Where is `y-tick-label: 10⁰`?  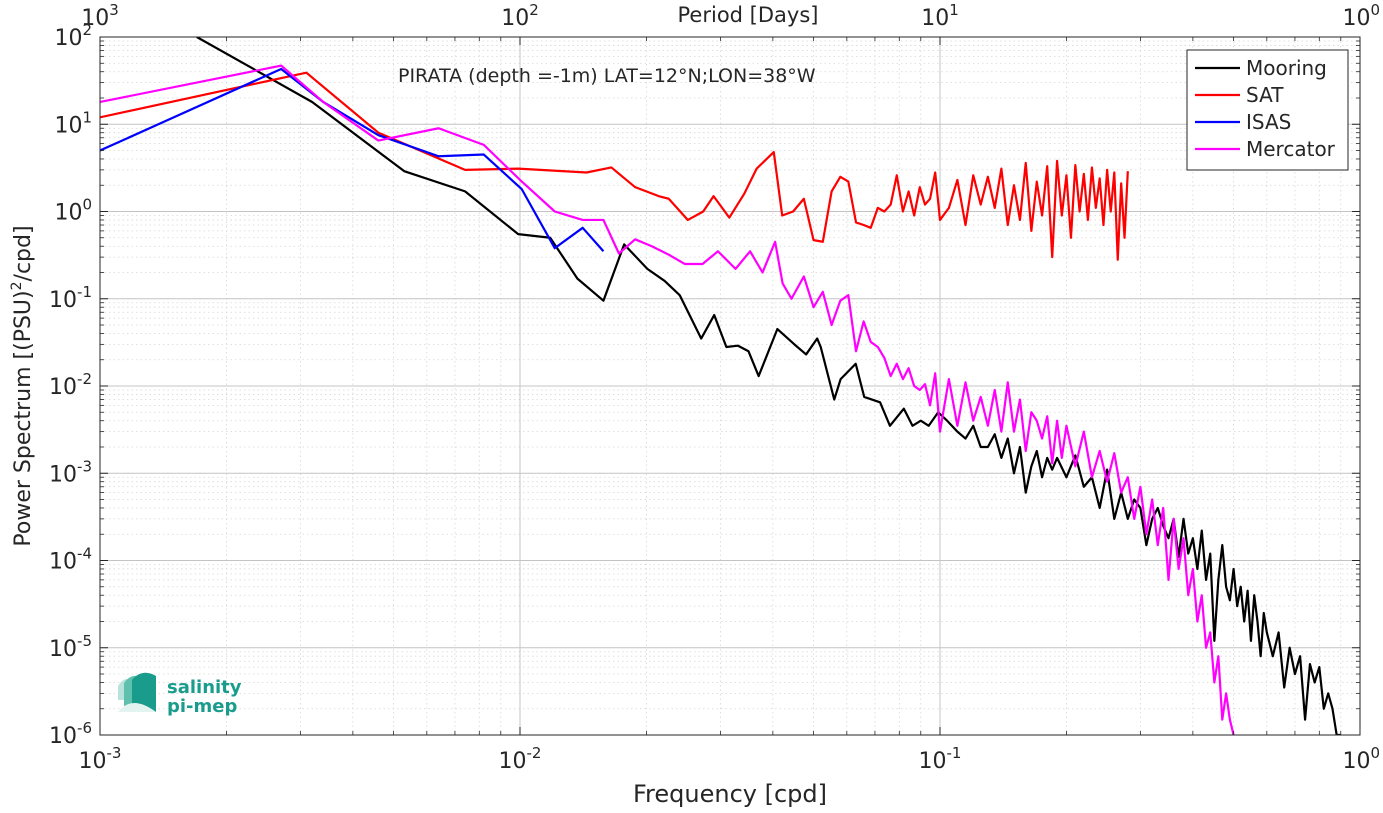 y-tick-label: 10⁰ is located at coordinates (73, 211).